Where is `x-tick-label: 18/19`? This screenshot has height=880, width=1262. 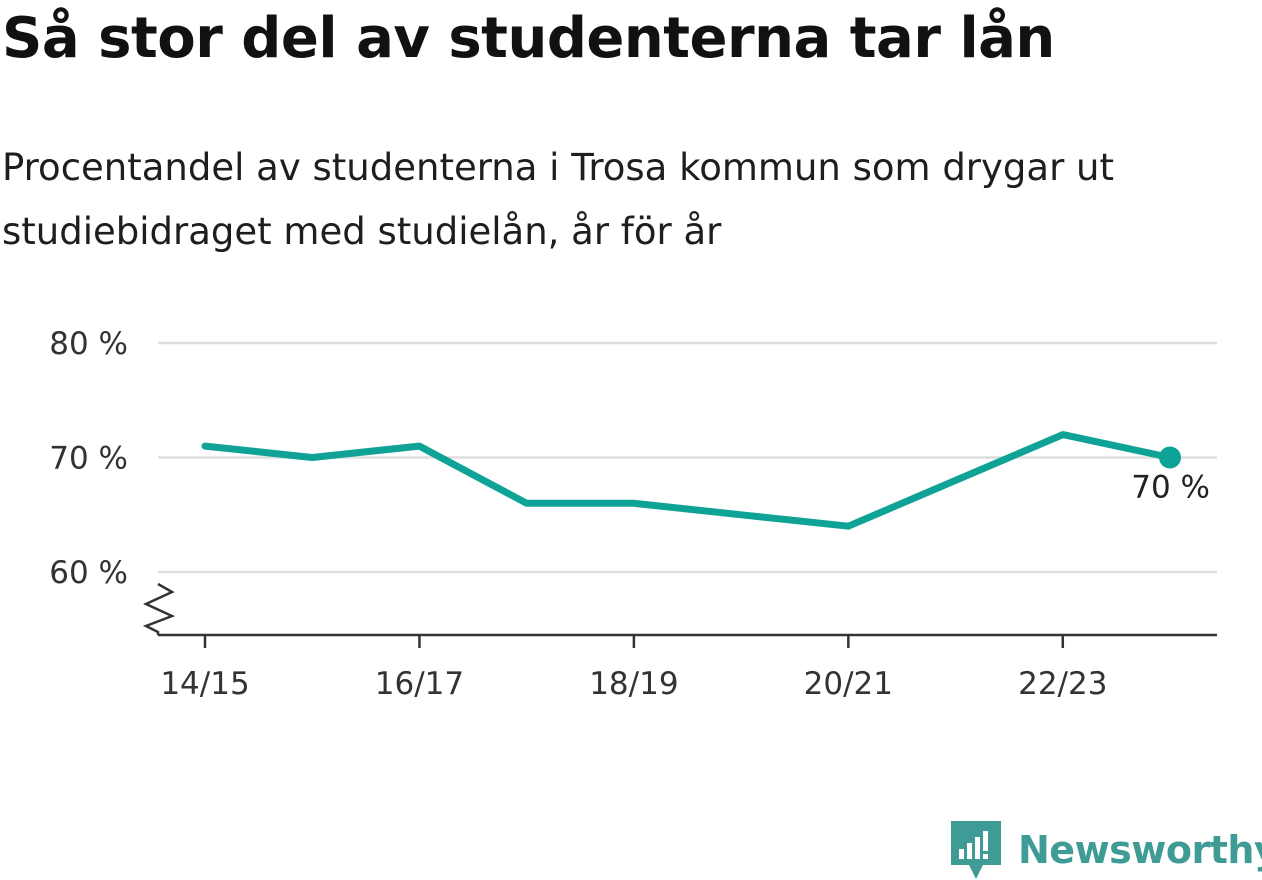
x-tick-label: 18/19 is located at coordinates (633, 684).